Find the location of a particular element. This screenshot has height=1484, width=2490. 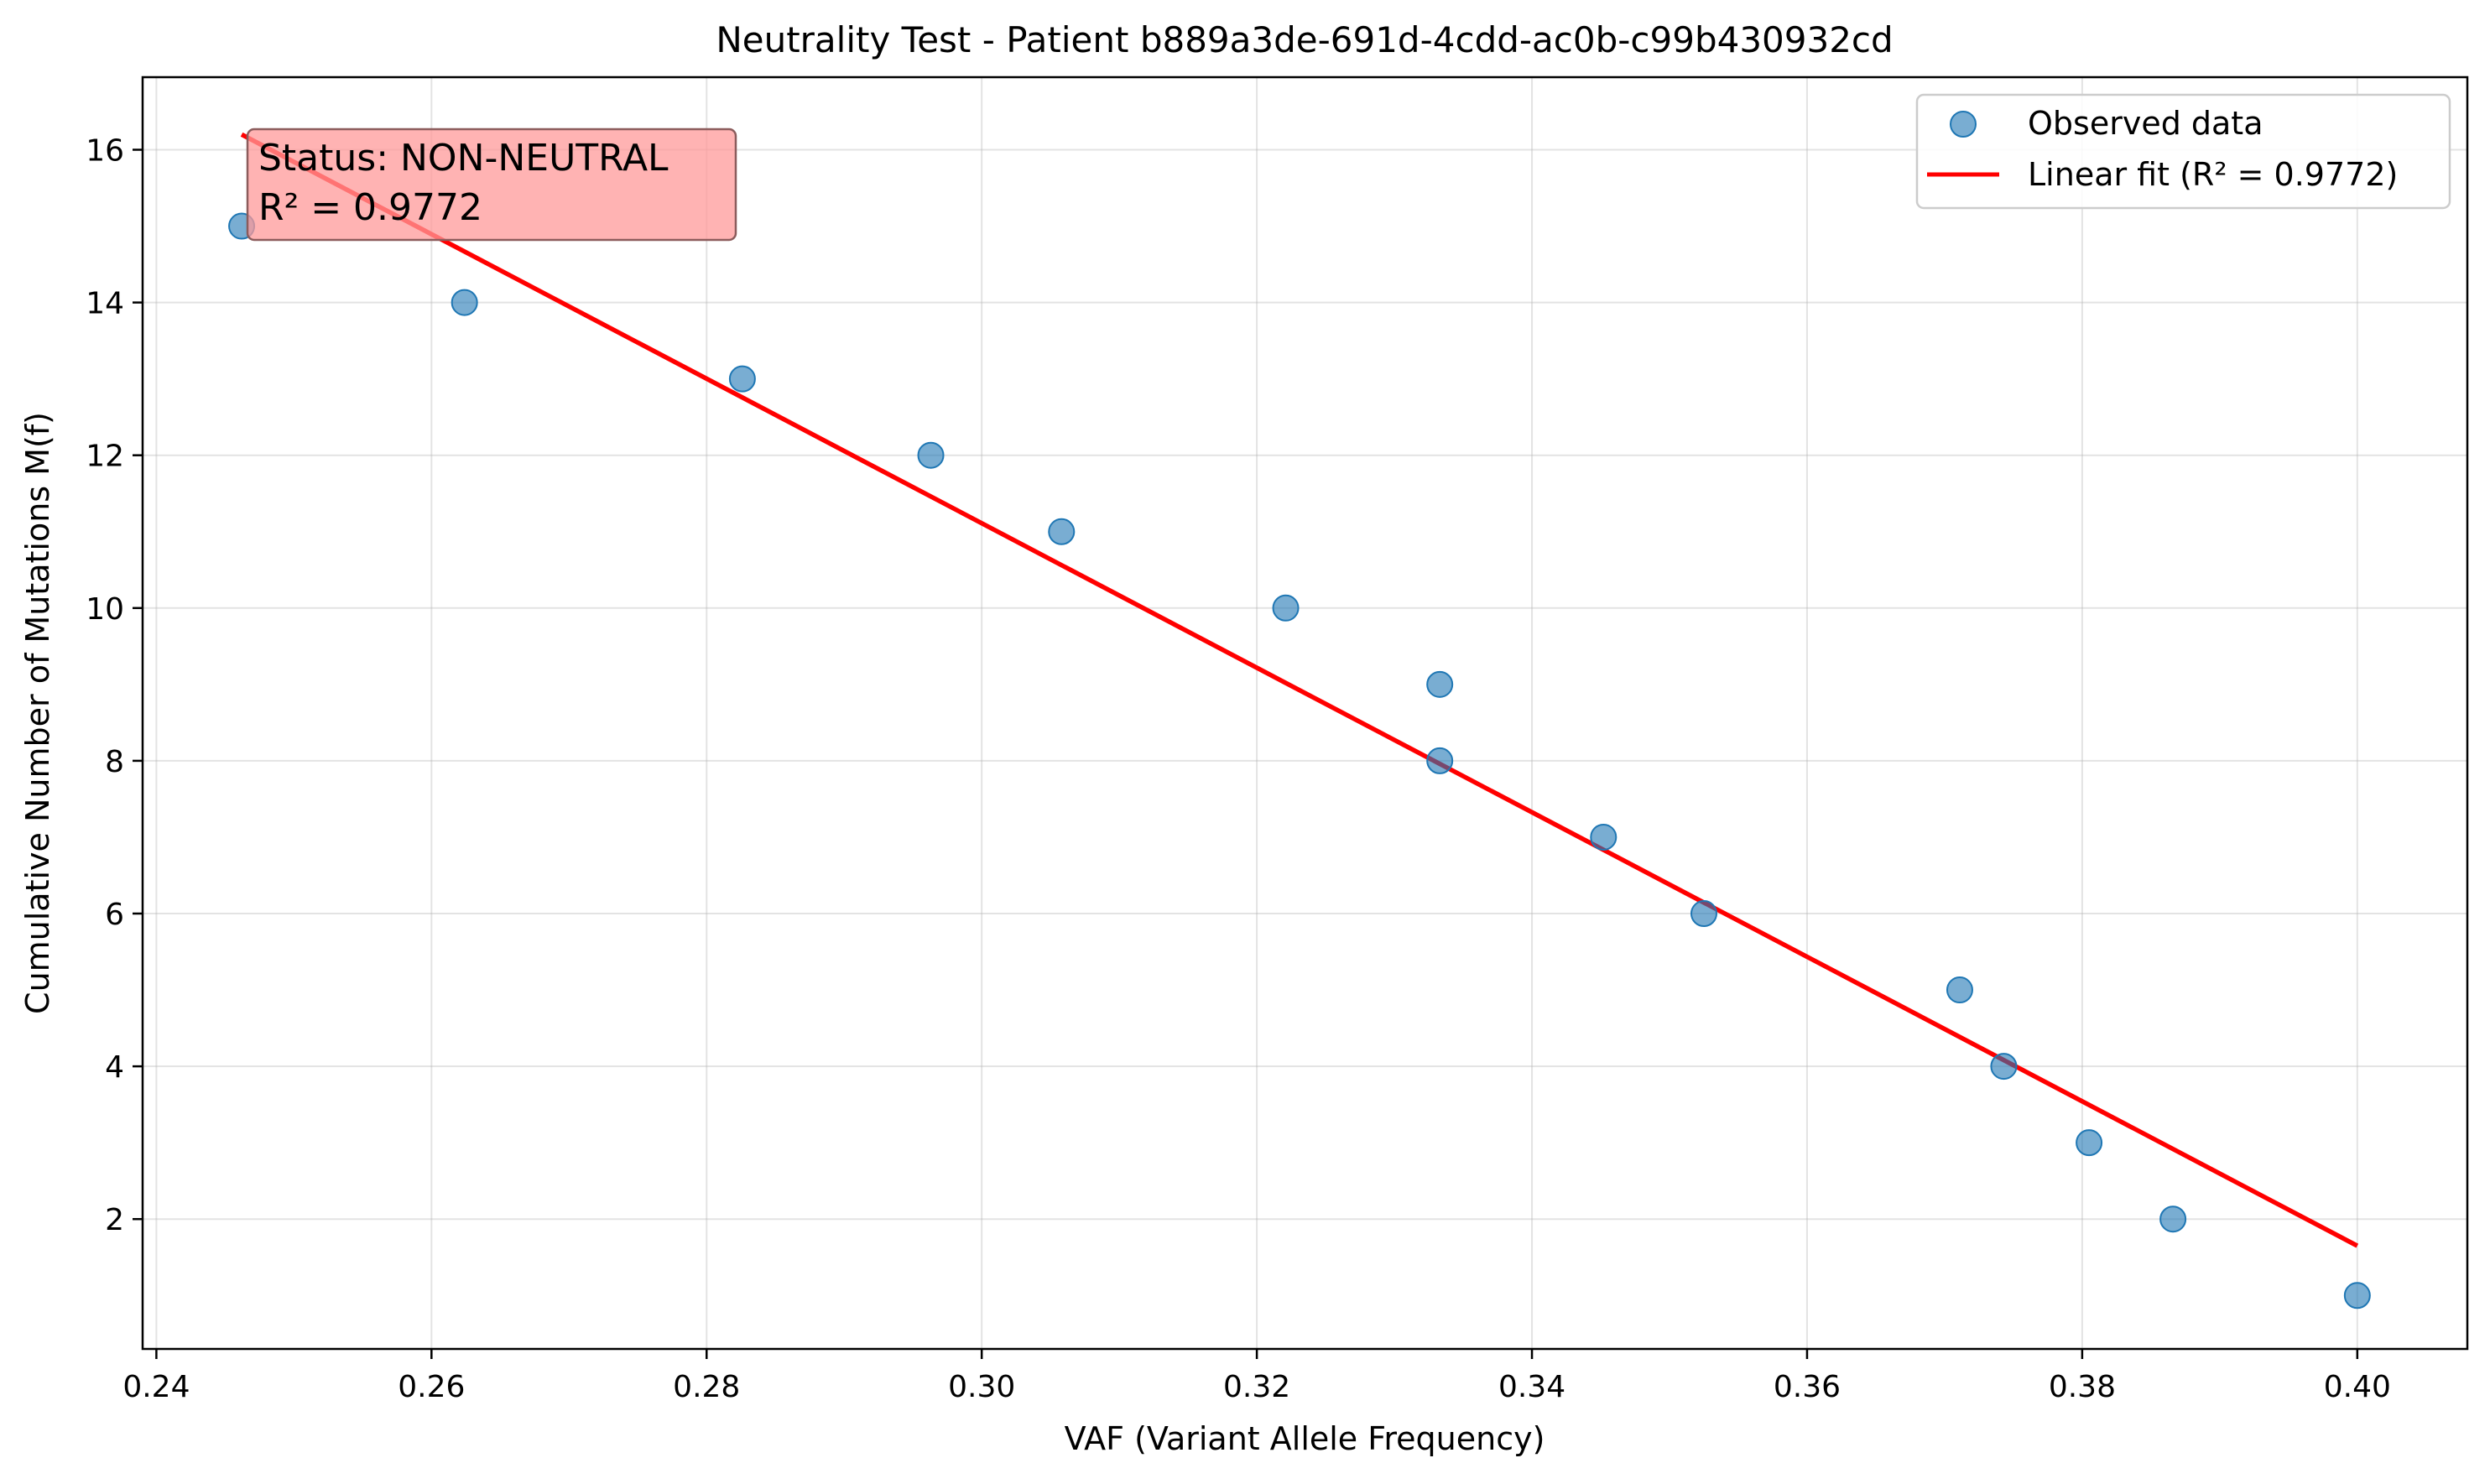

y-axis-ticks: 2 4 6 8 10 12 14 16 is located at coordinates (115, 685).